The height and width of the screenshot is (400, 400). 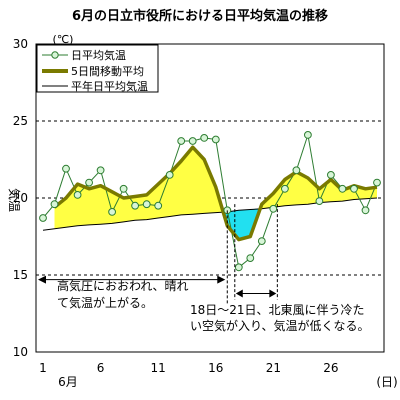 I want to click on annotation-text: て気温が上がる。, so click(x=105, y=302).